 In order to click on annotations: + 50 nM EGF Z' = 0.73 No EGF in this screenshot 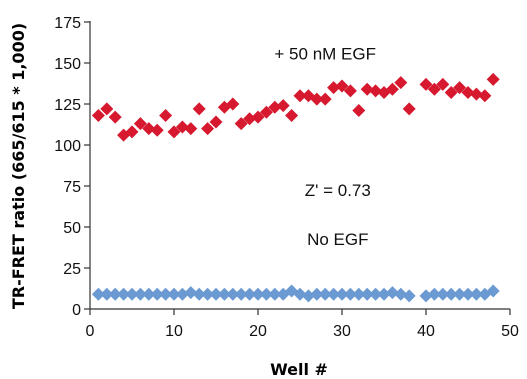, I will do `click(325, 147)`.